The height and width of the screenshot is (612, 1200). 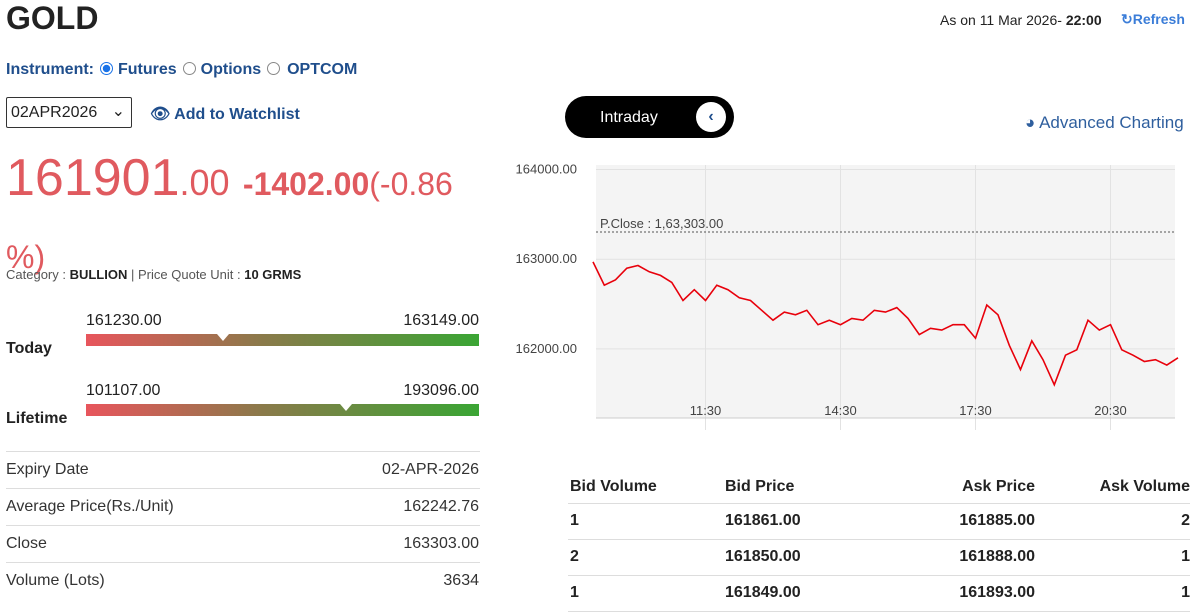 I want to click on radio-option: Futures, so click(x=138, y=69).